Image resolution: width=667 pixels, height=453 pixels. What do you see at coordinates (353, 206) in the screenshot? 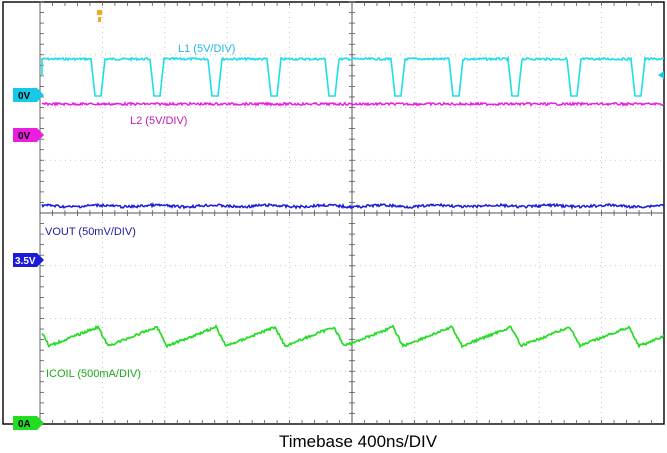
I see `trace-vout` at bounding box center [353, 206].